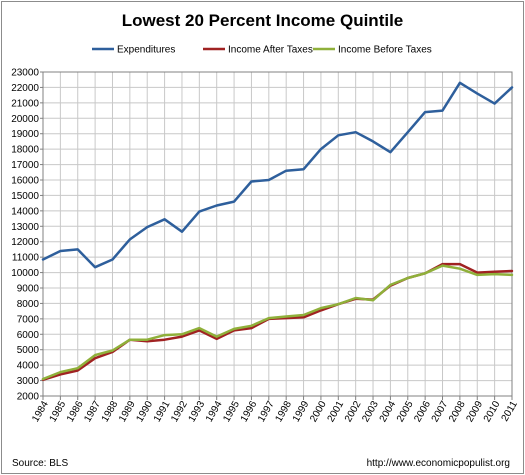 The image size is (525, 475). I want to click on y-tick-label: 15000, so click(25, 196).